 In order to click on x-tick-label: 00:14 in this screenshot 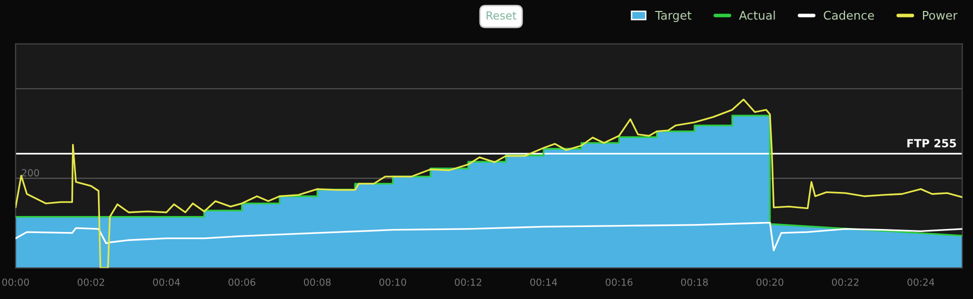, I will do `click(544, 282)`.